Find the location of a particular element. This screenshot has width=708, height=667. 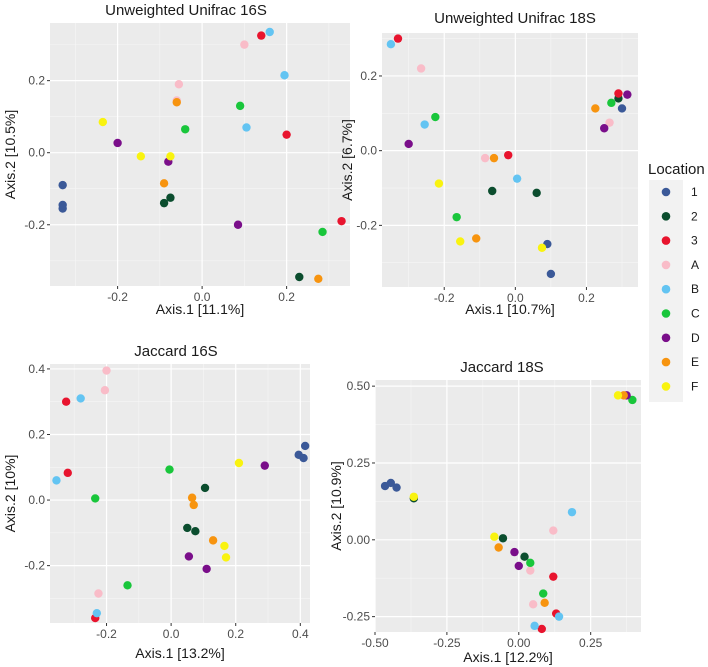

y-axis-label: Axis.2 [6.7%] is located at coordinates (347, 160).